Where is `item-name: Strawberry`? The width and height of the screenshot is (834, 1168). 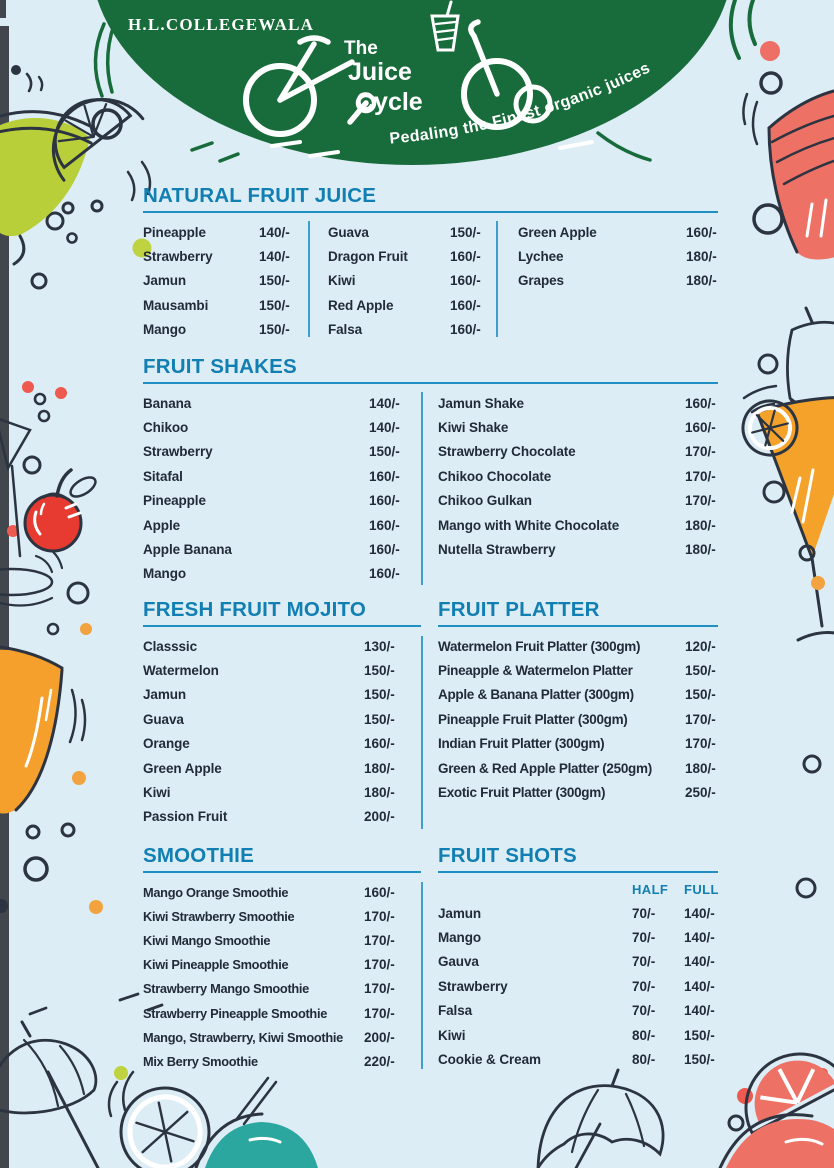
item-name: Strawberry is located at coordinates (473, 986).